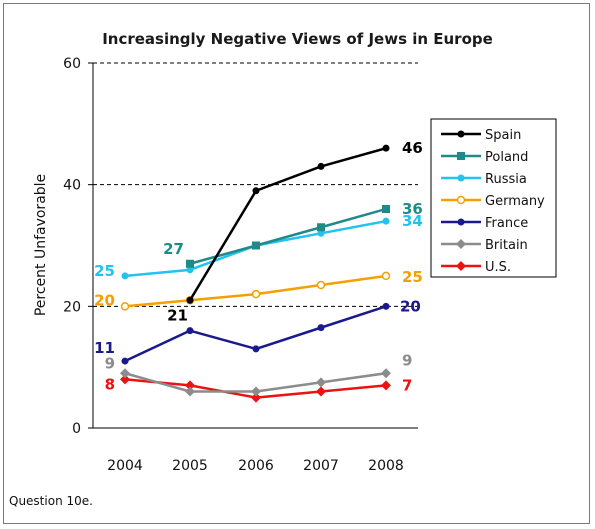 The height and width of the screenshot is (529, 595). I want to click on legend-label-poland: Poland, so click(506, 157).